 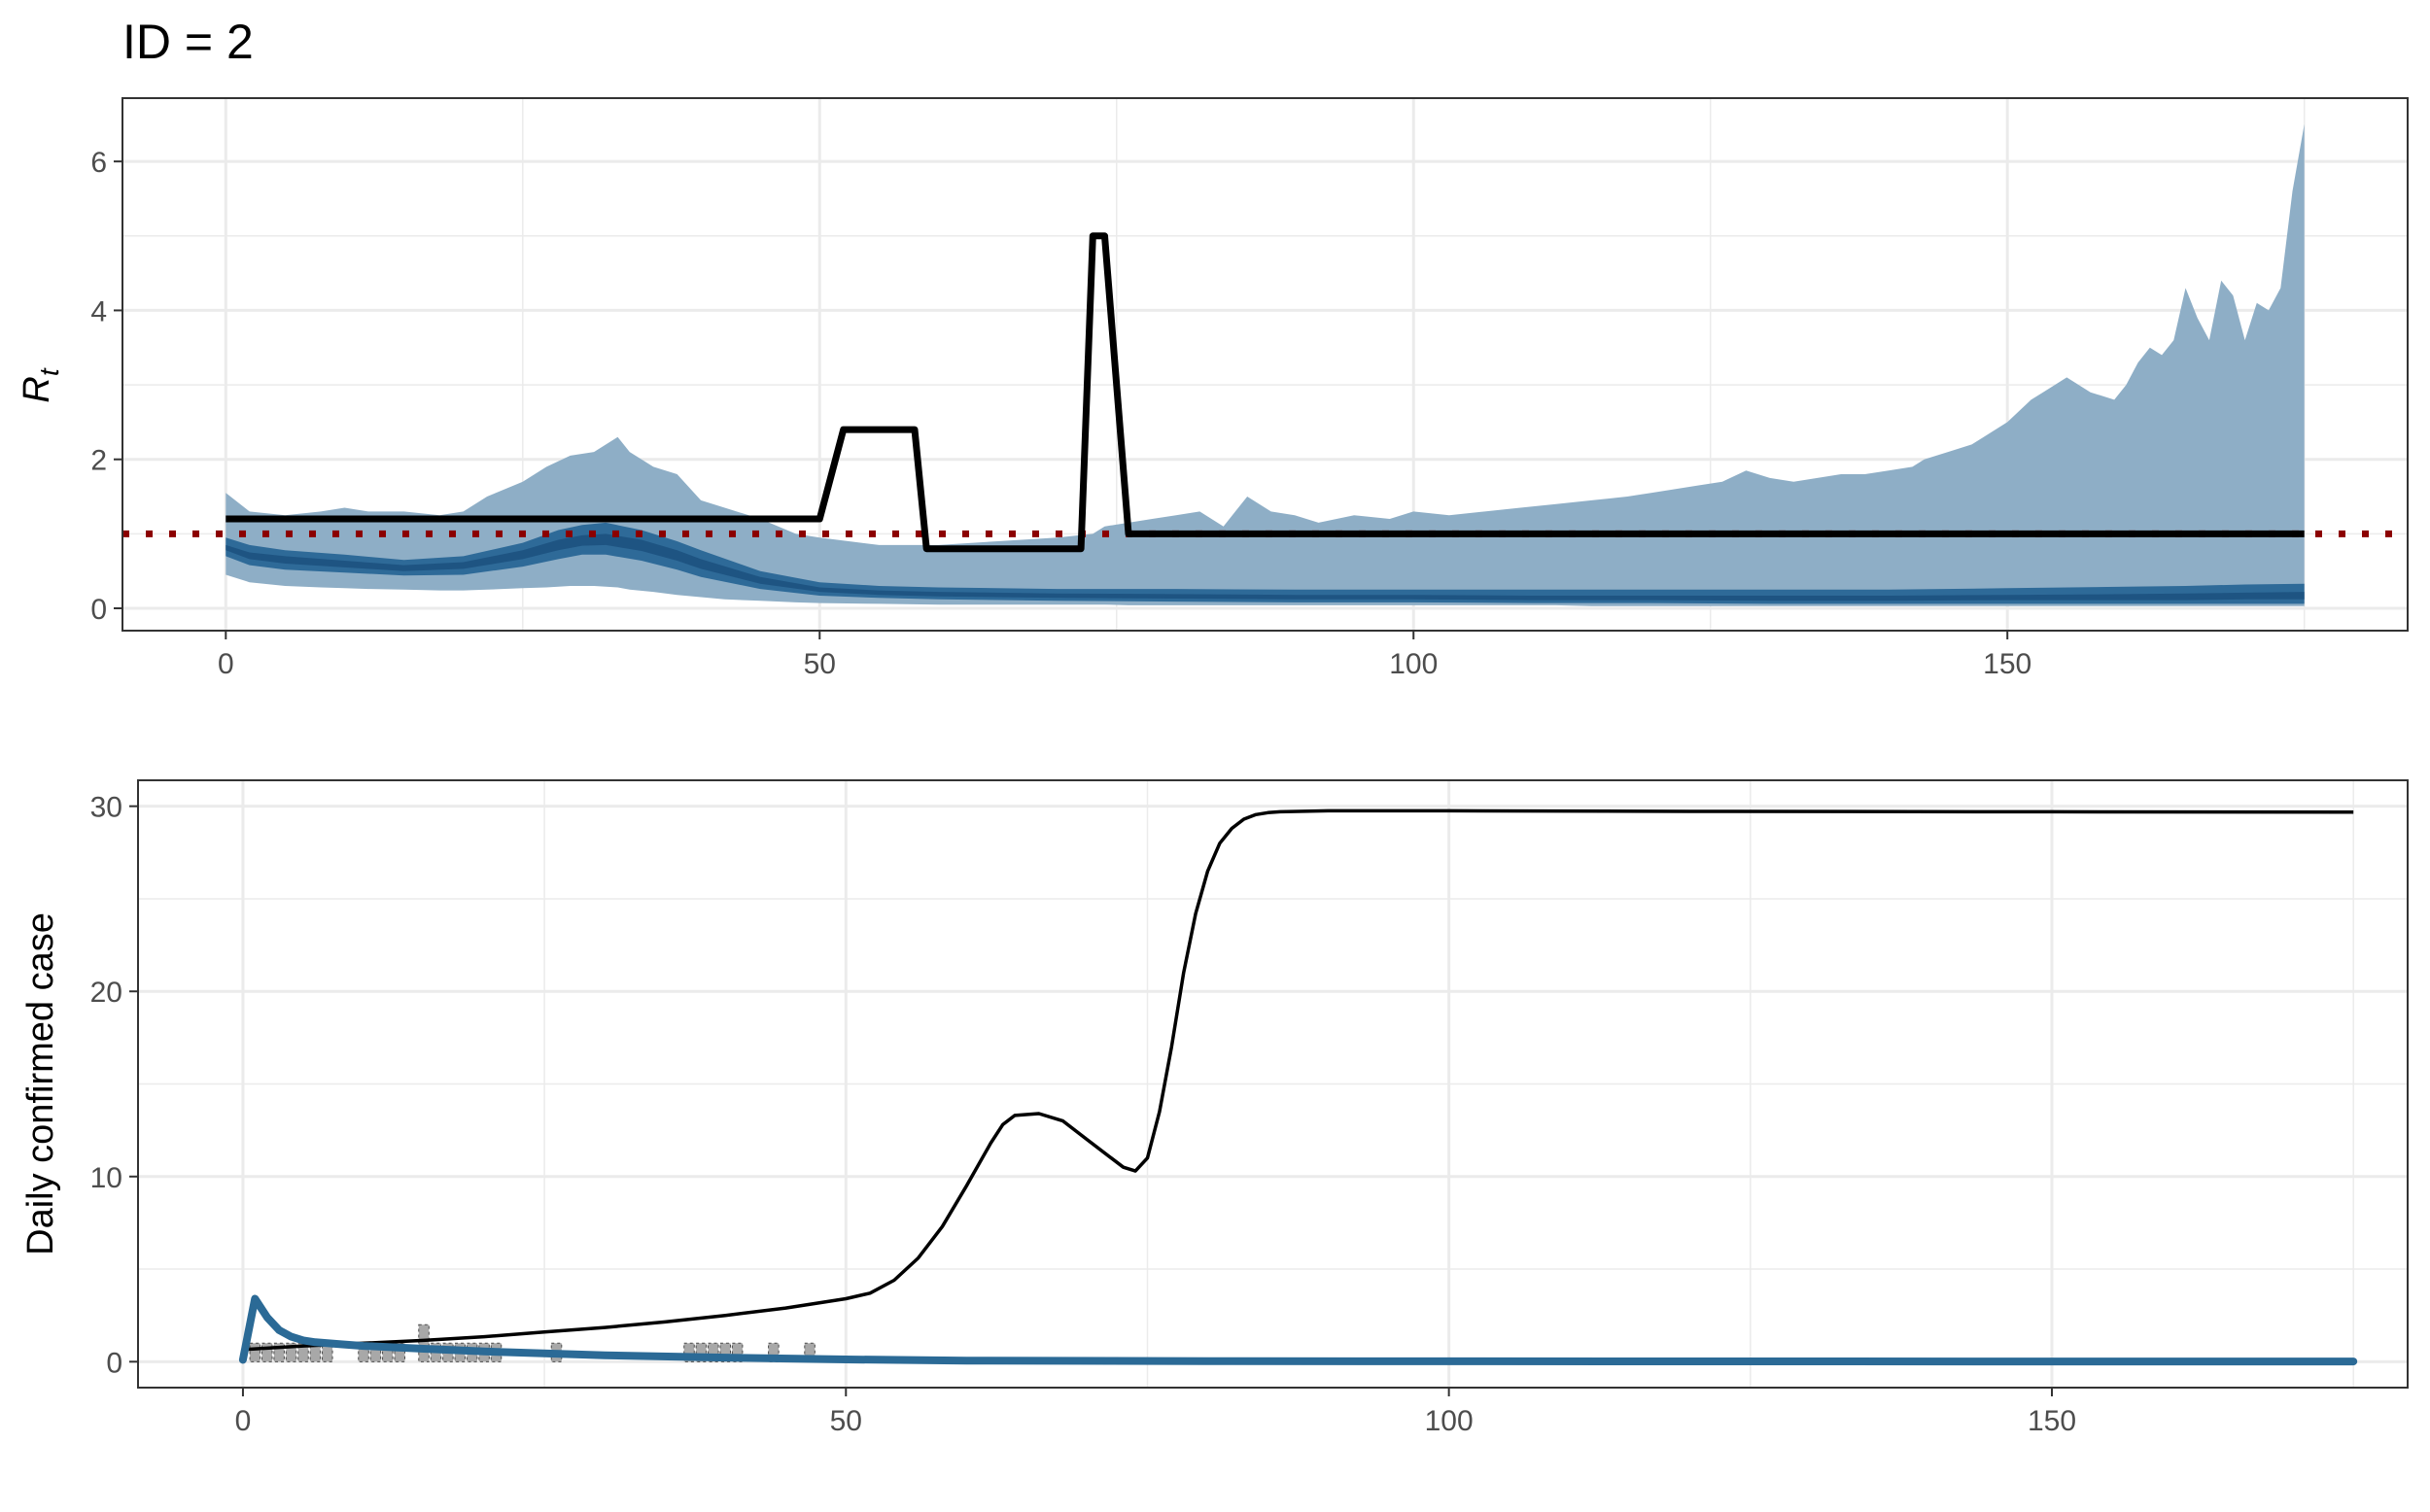 What do you see at coordinates (2007, 664) in the screenshot?
I see `rt-x-tick-label: 150` at bounding box center [2007, 664].